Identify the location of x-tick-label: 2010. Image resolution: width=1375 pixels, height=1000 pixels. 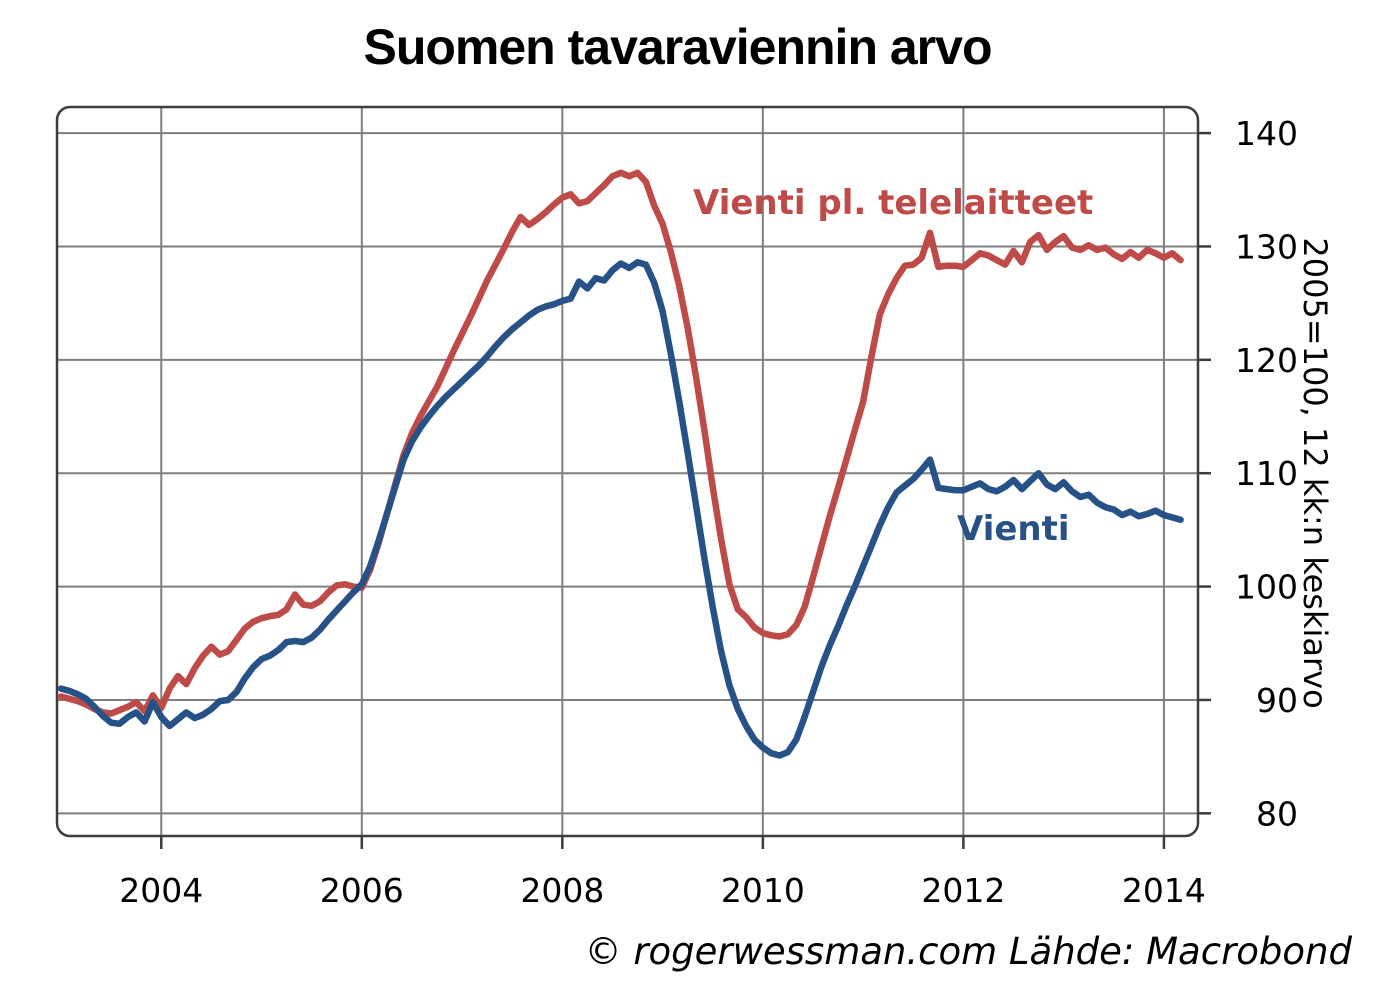
(763, 890).